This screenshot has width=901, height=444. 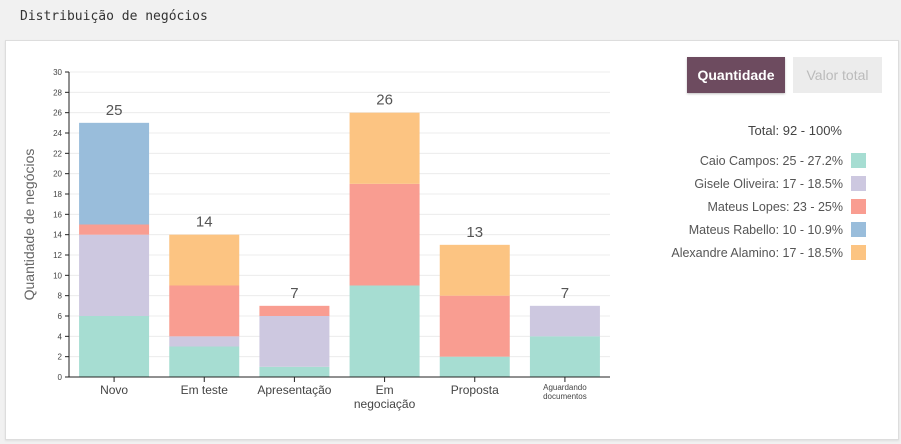 I want to click on legend-total: Total: 92 - 100%, so click(x=795, y=130).